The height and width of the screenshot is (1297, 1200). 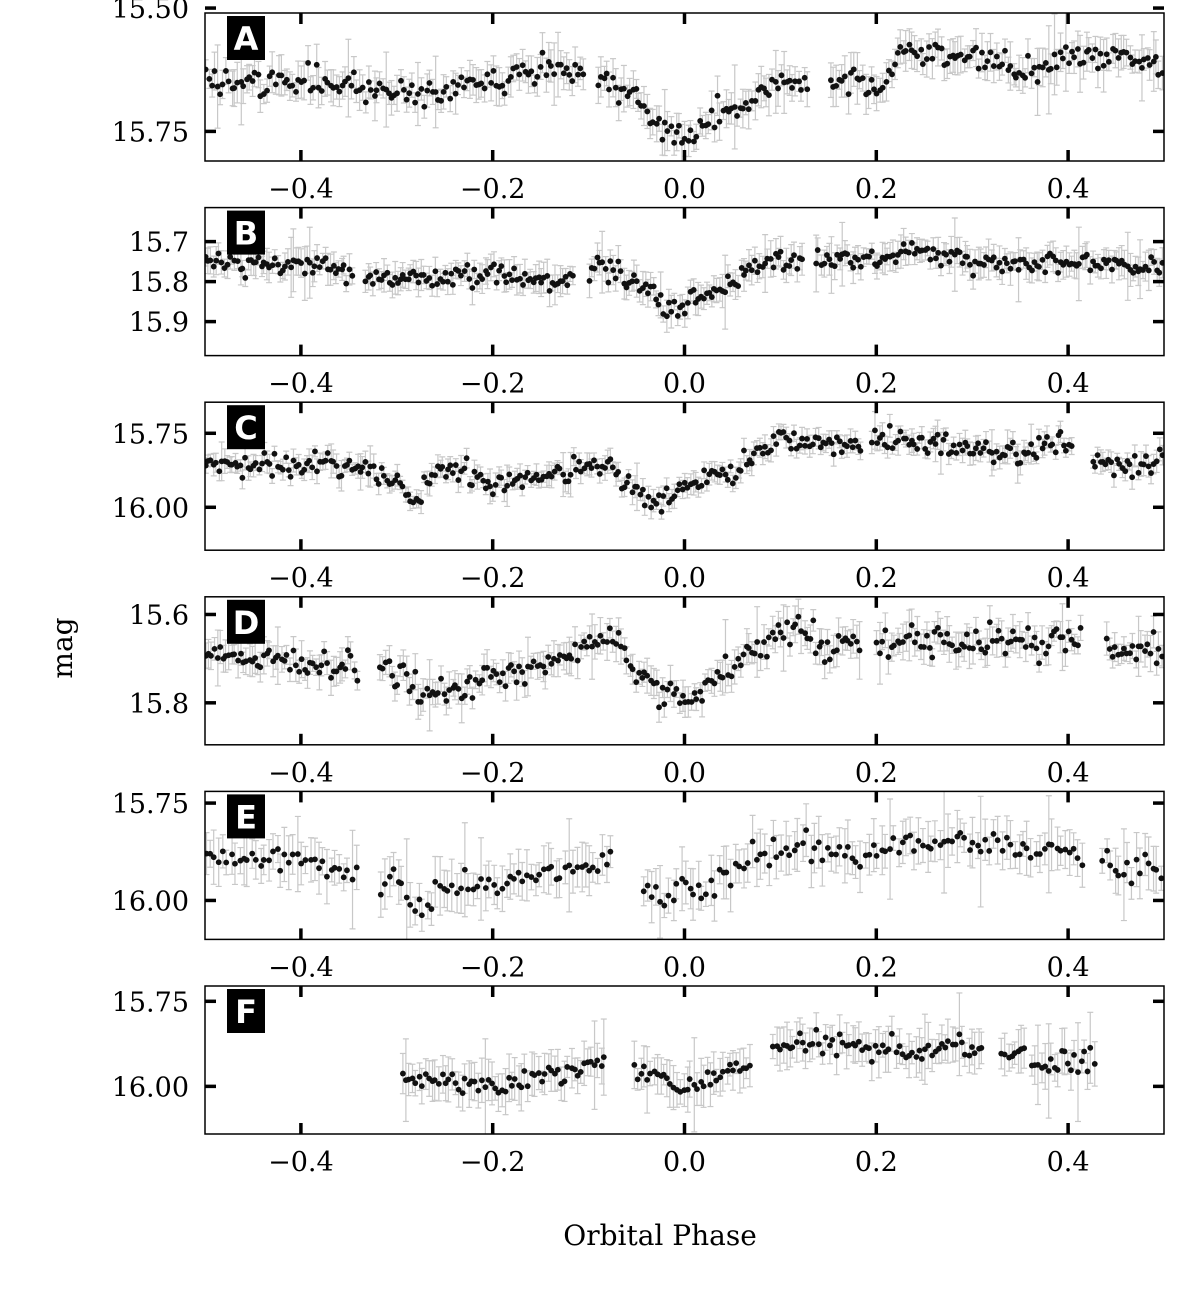 I want to click on panel-b-data, so click(x=684, y=275).